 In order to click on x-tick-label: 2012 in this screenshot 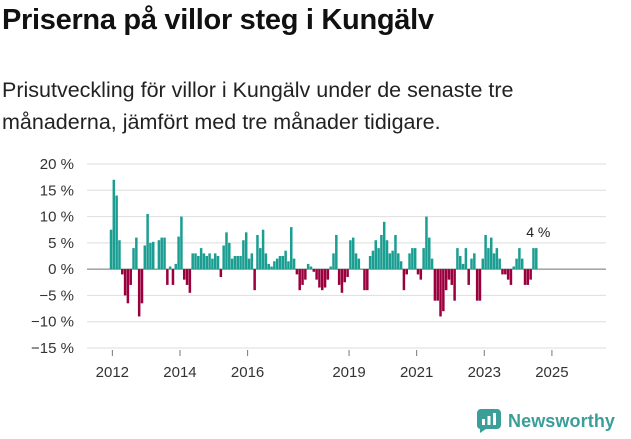, I will do `click(112, 372)`.